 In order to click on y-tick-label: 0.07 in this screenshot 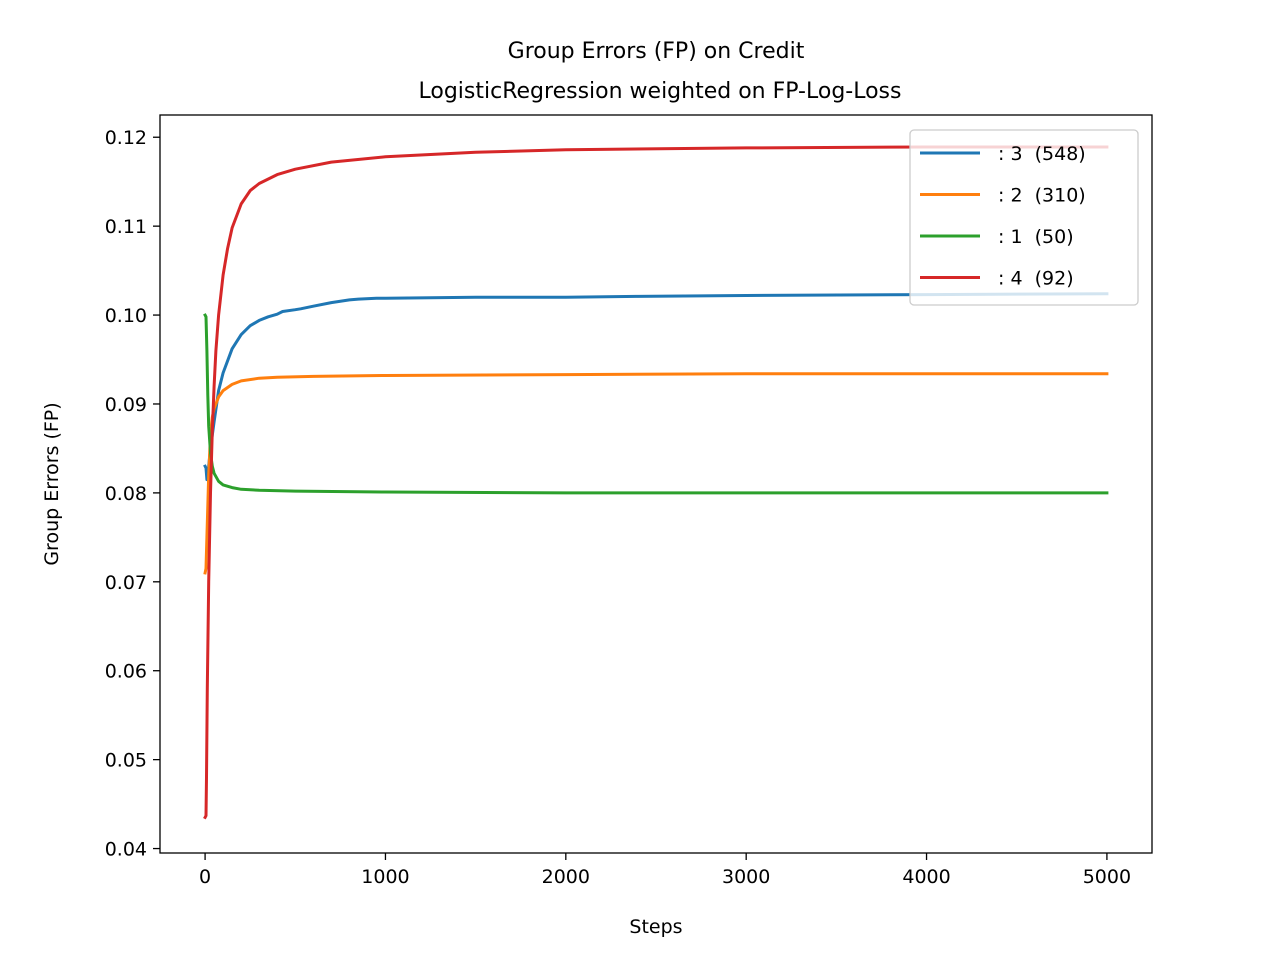, I will do `click(126, 583)`.